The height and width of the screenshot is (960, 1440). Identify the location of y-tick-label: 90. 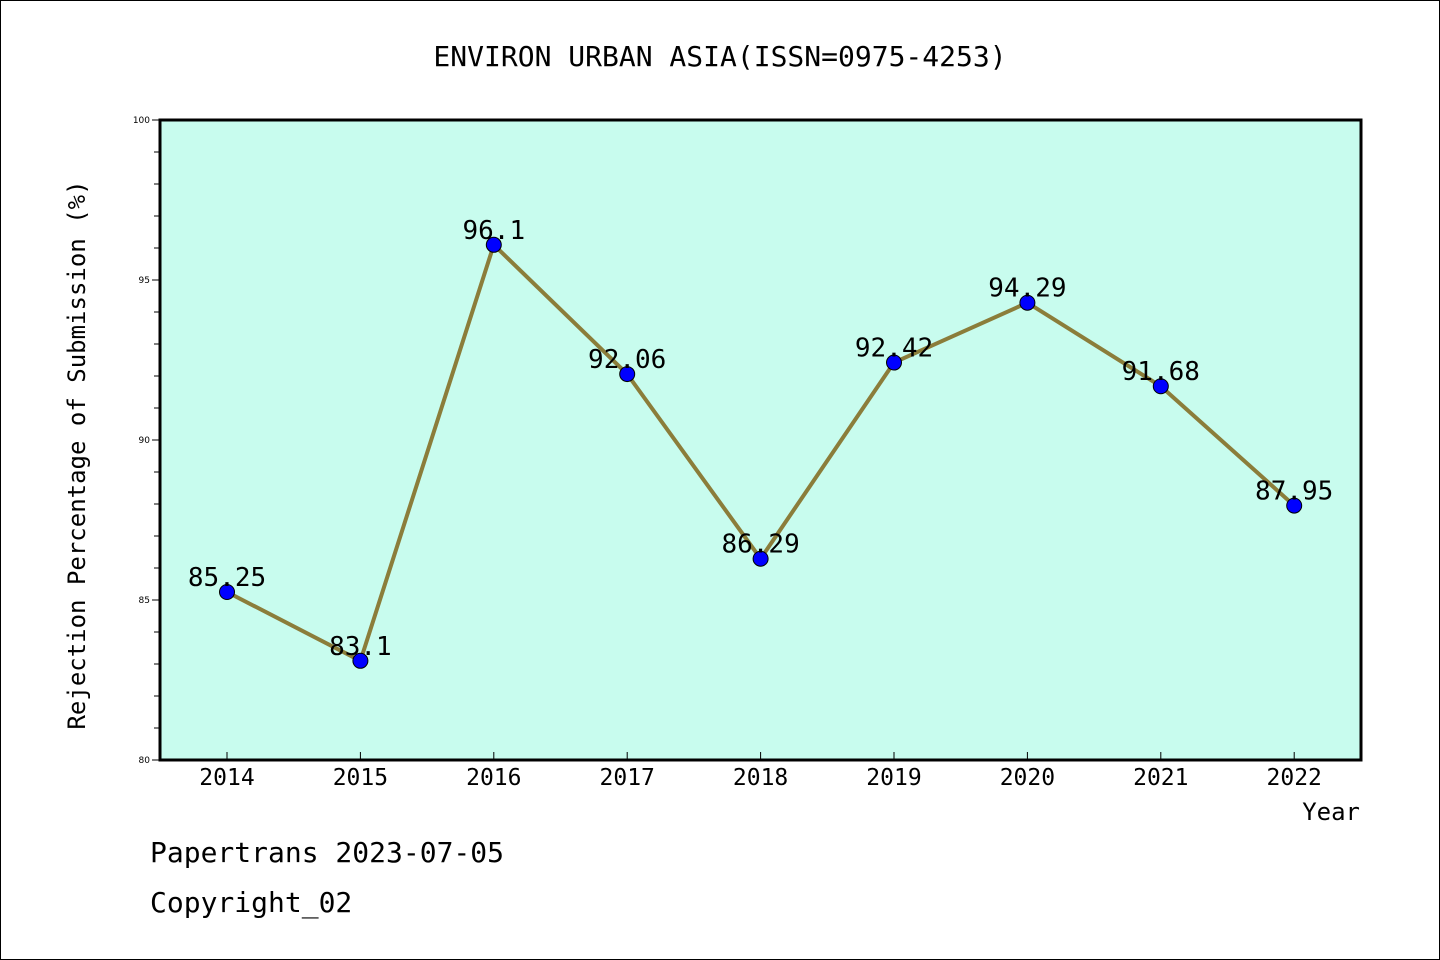
(145, 441).